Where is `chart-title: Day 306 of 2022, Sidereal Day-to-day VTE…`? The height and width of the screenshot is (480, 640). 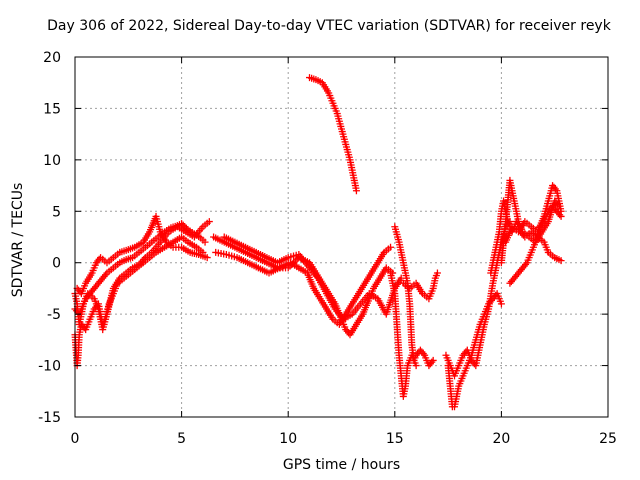
chart-title: Day 306 of 2022, Sidereal Day-to-day VTE… is located at coordinates (329, 26).